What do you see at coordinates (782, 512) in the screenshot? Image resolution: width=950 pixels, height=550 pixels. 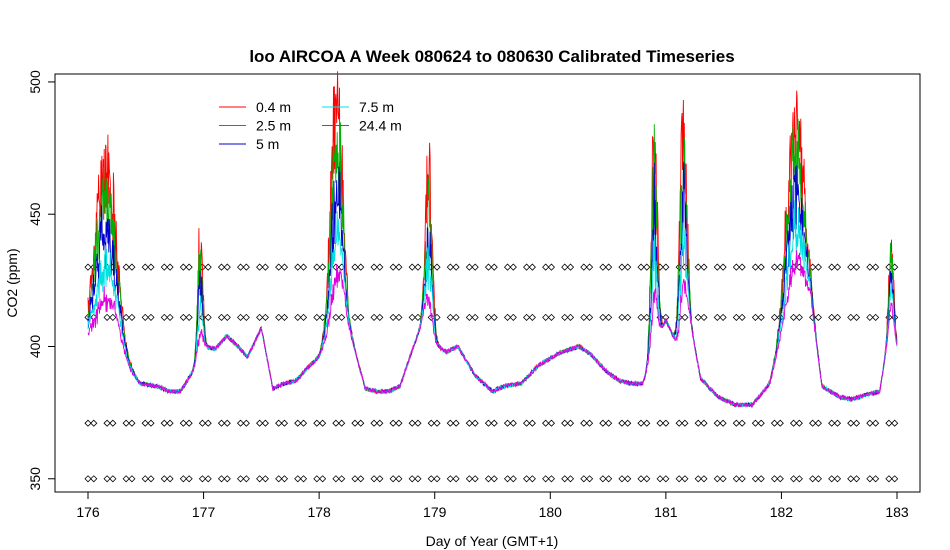 I see `x-tick-label: 182` at bounding box center [782, 512].